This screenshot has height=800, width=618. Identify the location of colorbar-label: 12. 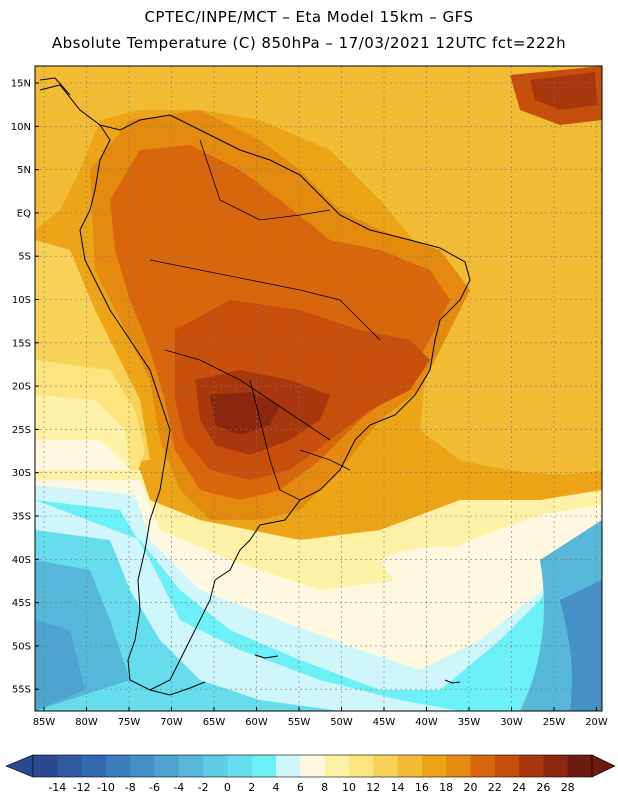
(373, 787).